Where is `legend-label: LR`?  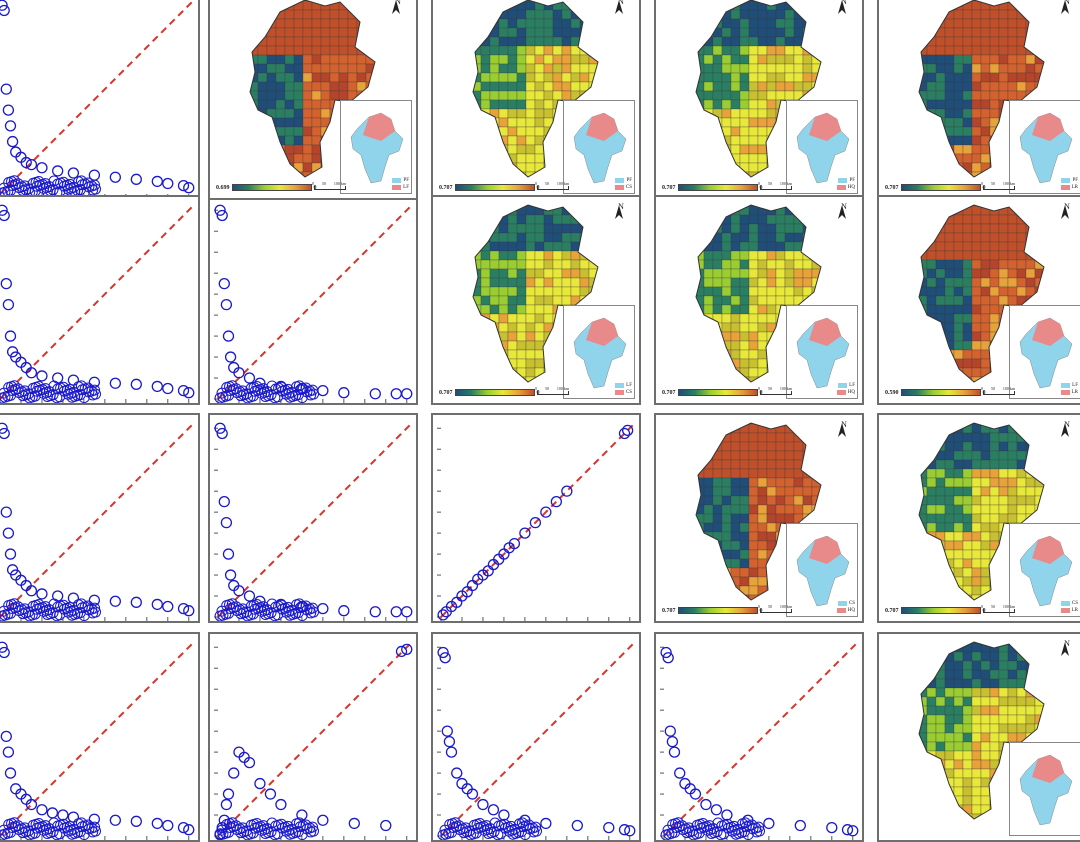 legend-label: LR is located at coordinates (1075, 610).